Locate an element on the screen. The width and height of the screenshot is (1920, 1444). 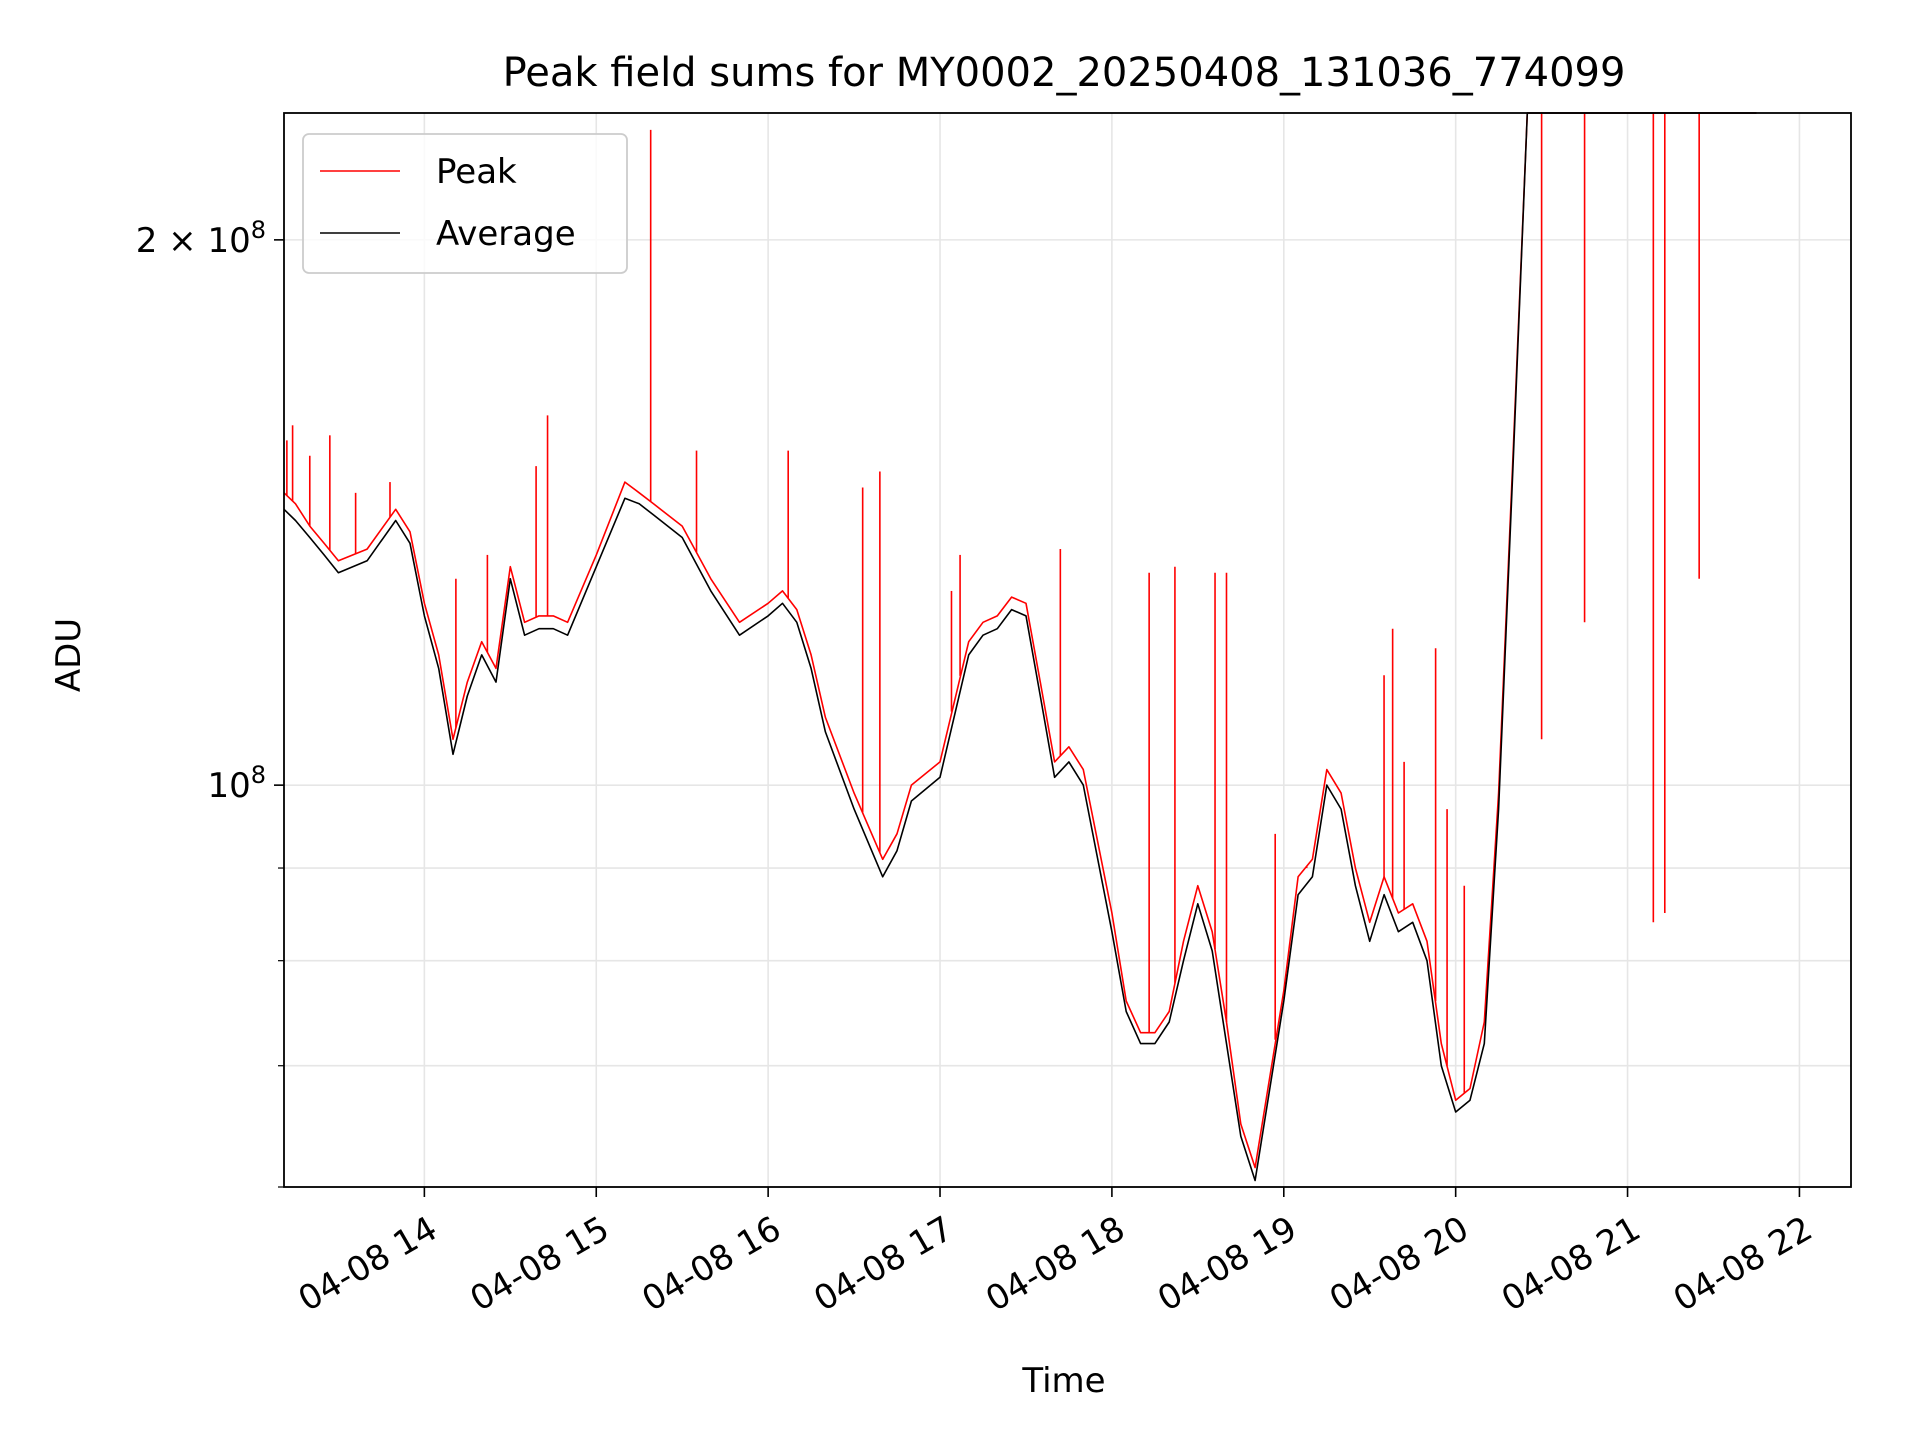
legend: Peak Average is located at coordinates (465, 203).